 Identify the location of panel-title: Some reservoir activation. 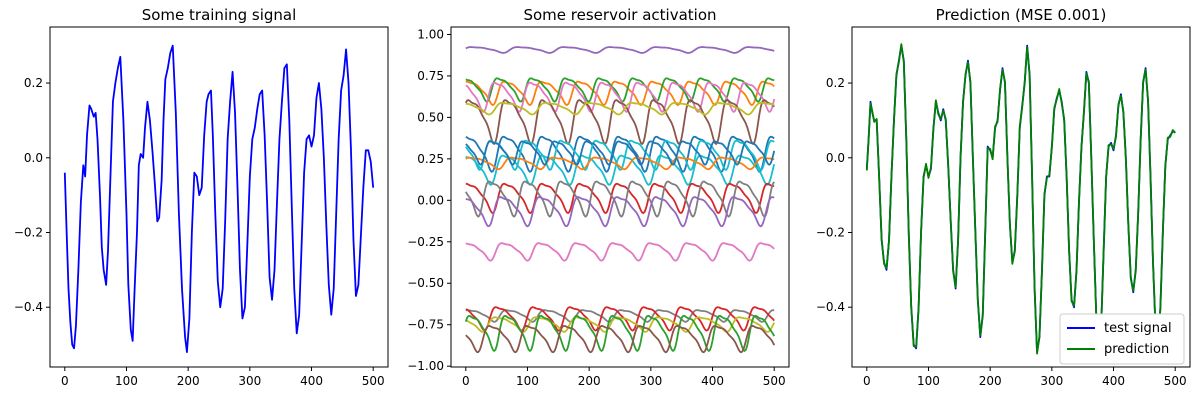
(619, 15).